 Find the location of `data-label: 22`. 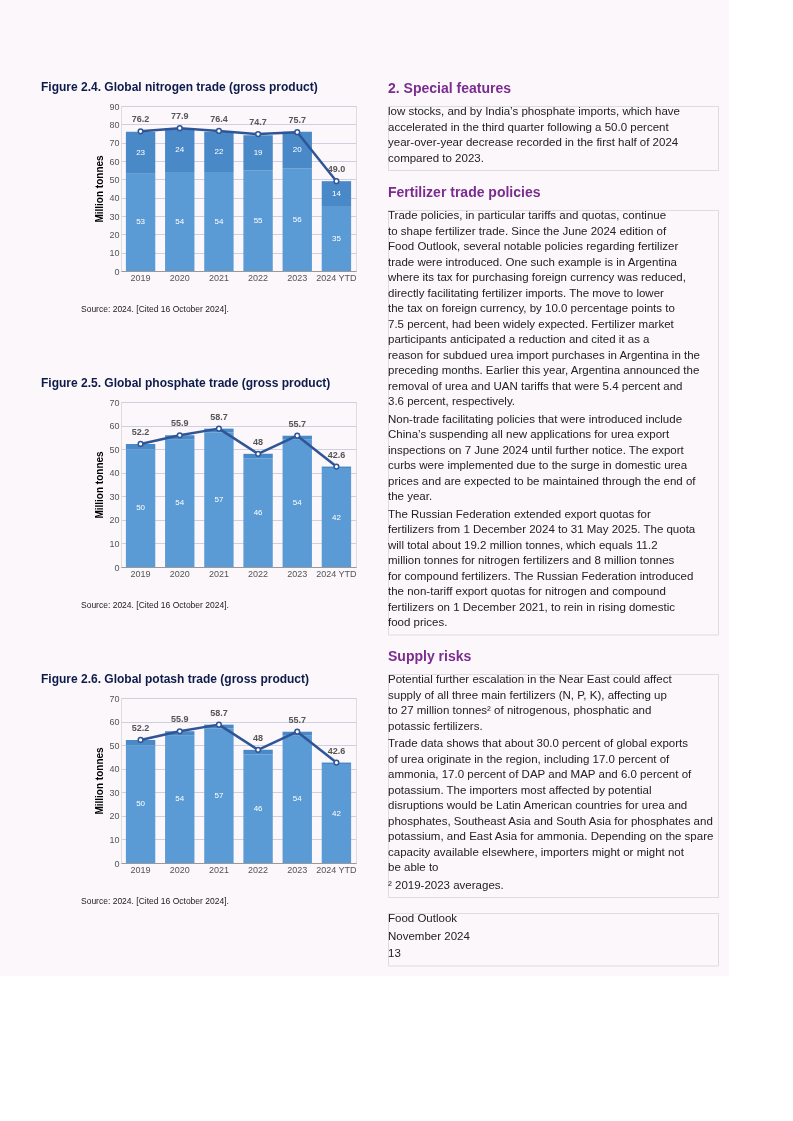

data-label: 22 is located at coordinates (219, 151).